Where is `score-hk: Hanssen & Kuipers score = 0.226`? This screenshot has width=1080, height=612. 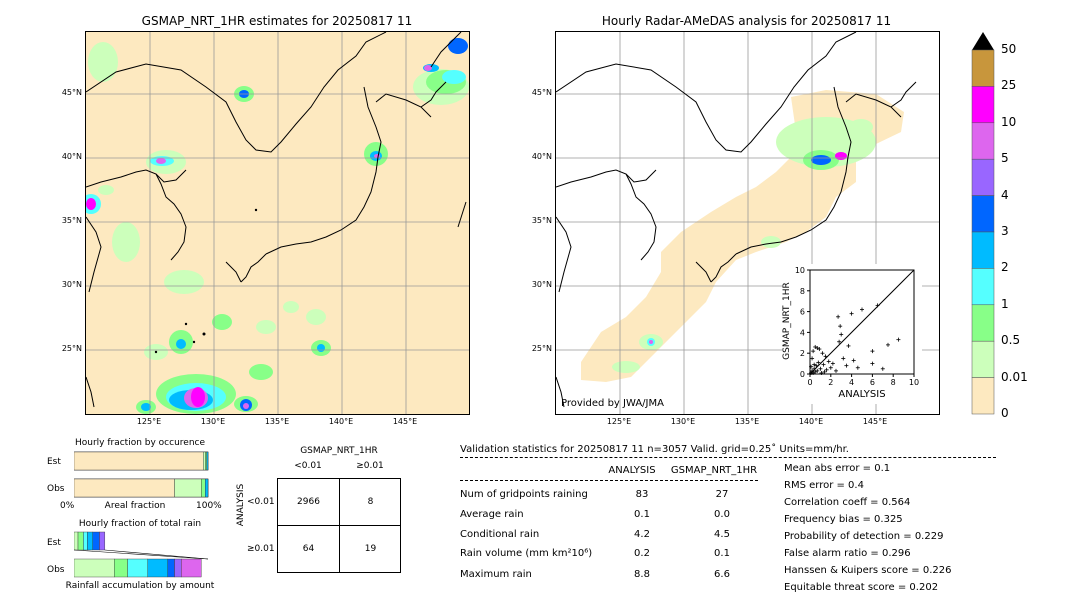
score-hk: Hanssen & Kuipers score = 0.226 is located at coordinates (868, 570).